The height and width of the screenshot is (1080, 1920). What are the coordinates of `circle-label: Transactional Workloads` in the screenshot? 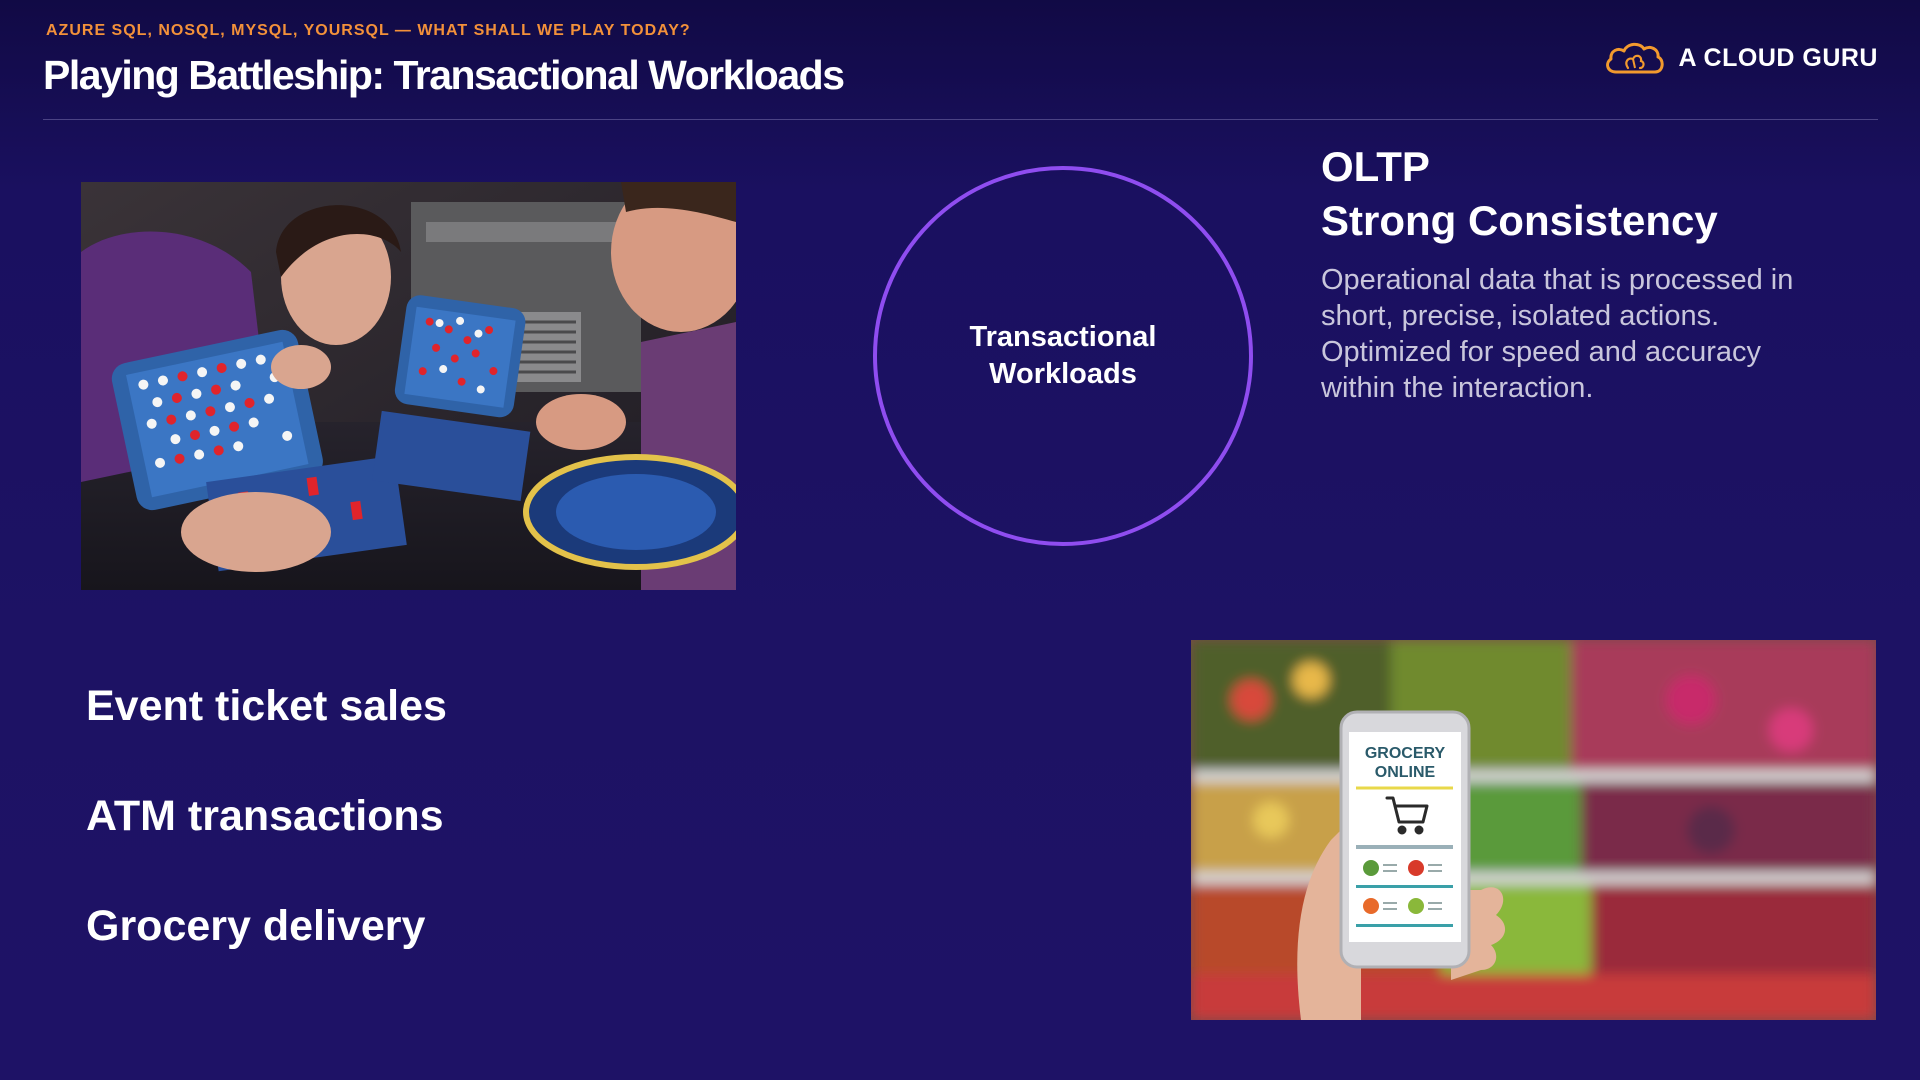 It's located at (1063, 356).